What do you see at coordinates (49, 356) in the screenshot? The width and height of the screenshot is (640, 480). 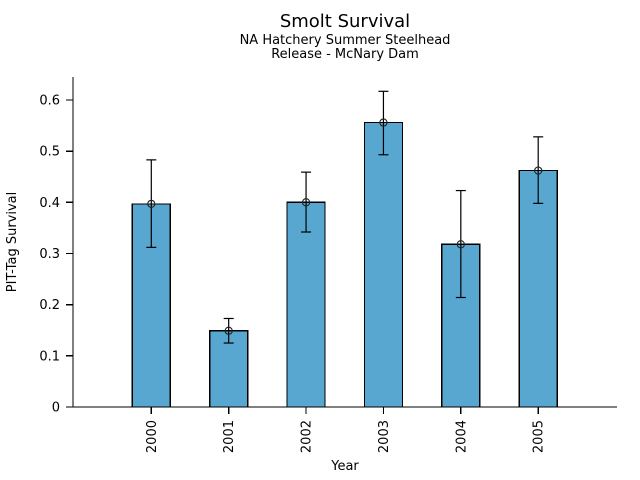 I see `y-tick-label: 0.1` at bounding box center [49, 356].